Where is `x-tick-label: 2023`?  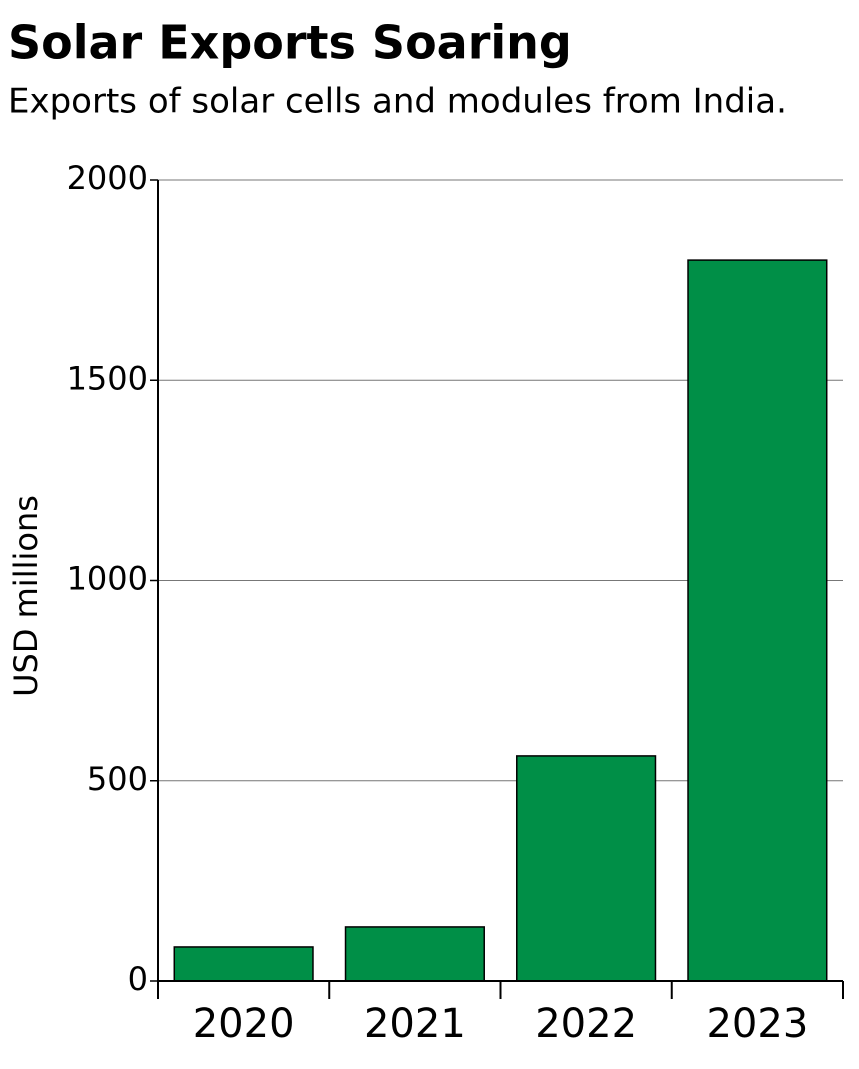 x-tick-label: 2023 is located at coordinates (757, 1024).